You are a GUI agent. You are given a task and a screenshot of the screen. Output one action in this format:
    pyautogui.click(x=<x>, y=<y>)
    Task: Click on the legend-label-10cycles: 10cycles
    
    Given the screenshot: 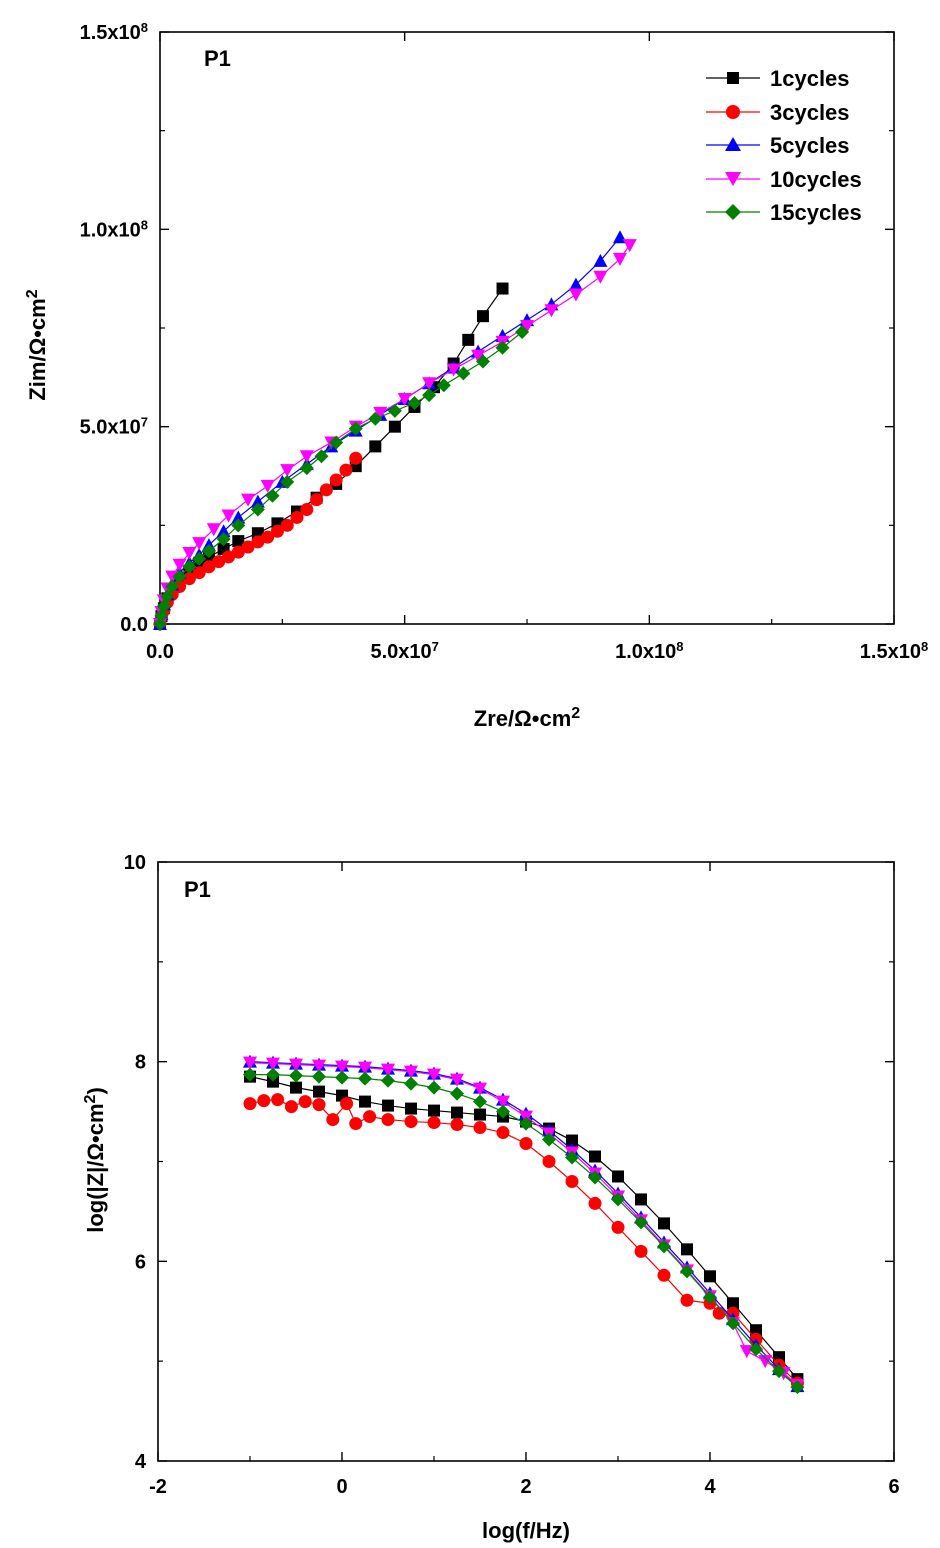 What is the action you would take?
    pyautogui.click(x=816, y=179)
    